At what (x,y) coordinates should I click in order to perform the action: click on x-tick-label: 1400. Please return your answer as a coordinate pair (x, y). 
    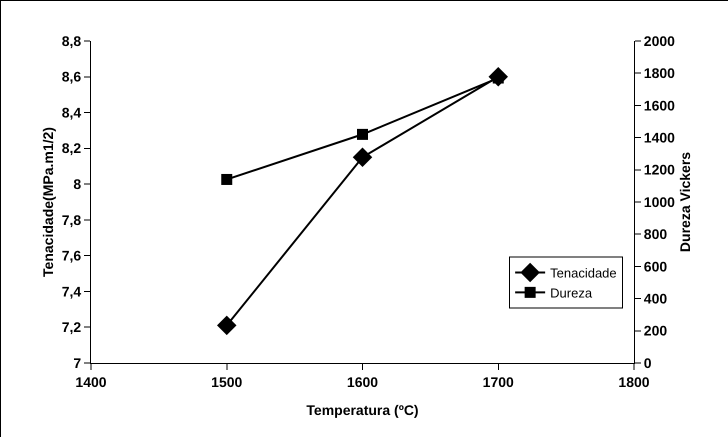
    Looking at the image, I should click on (91, 382).